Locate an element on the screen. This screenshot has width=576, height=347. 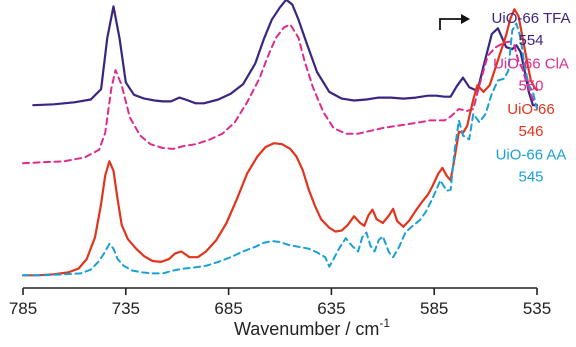
x-tick-label: 735 is located at coordinates (126, 308).